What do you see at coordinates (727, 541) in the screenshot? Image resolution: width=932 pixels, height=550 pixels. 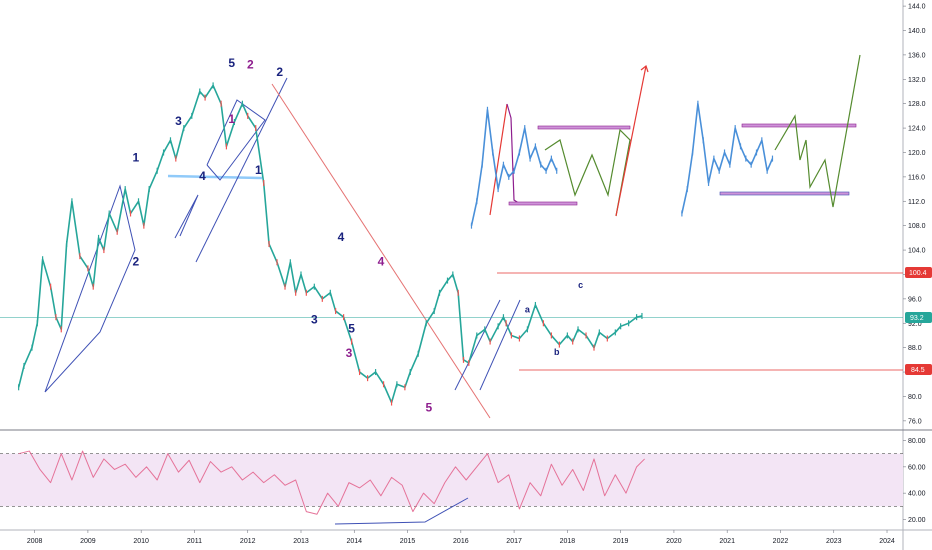 I see `time-tick-label-13: 2021` at bounding box center [727, 541].